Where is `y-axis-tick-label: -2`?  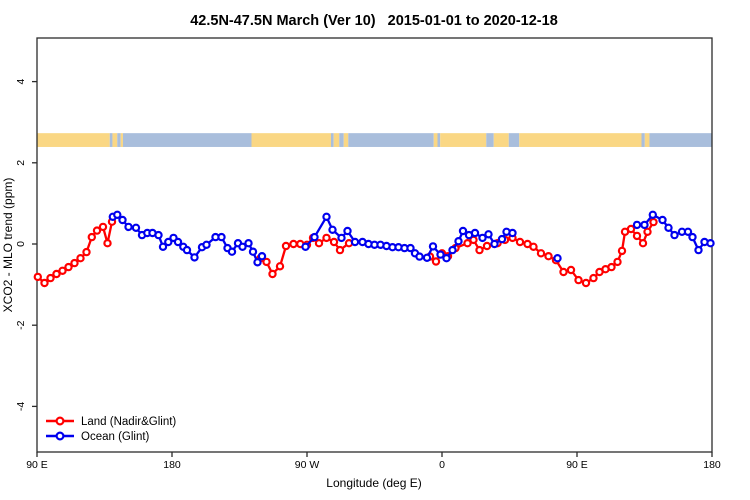 y-axis-tick-label: -2 is located at coordinates (21, 324).